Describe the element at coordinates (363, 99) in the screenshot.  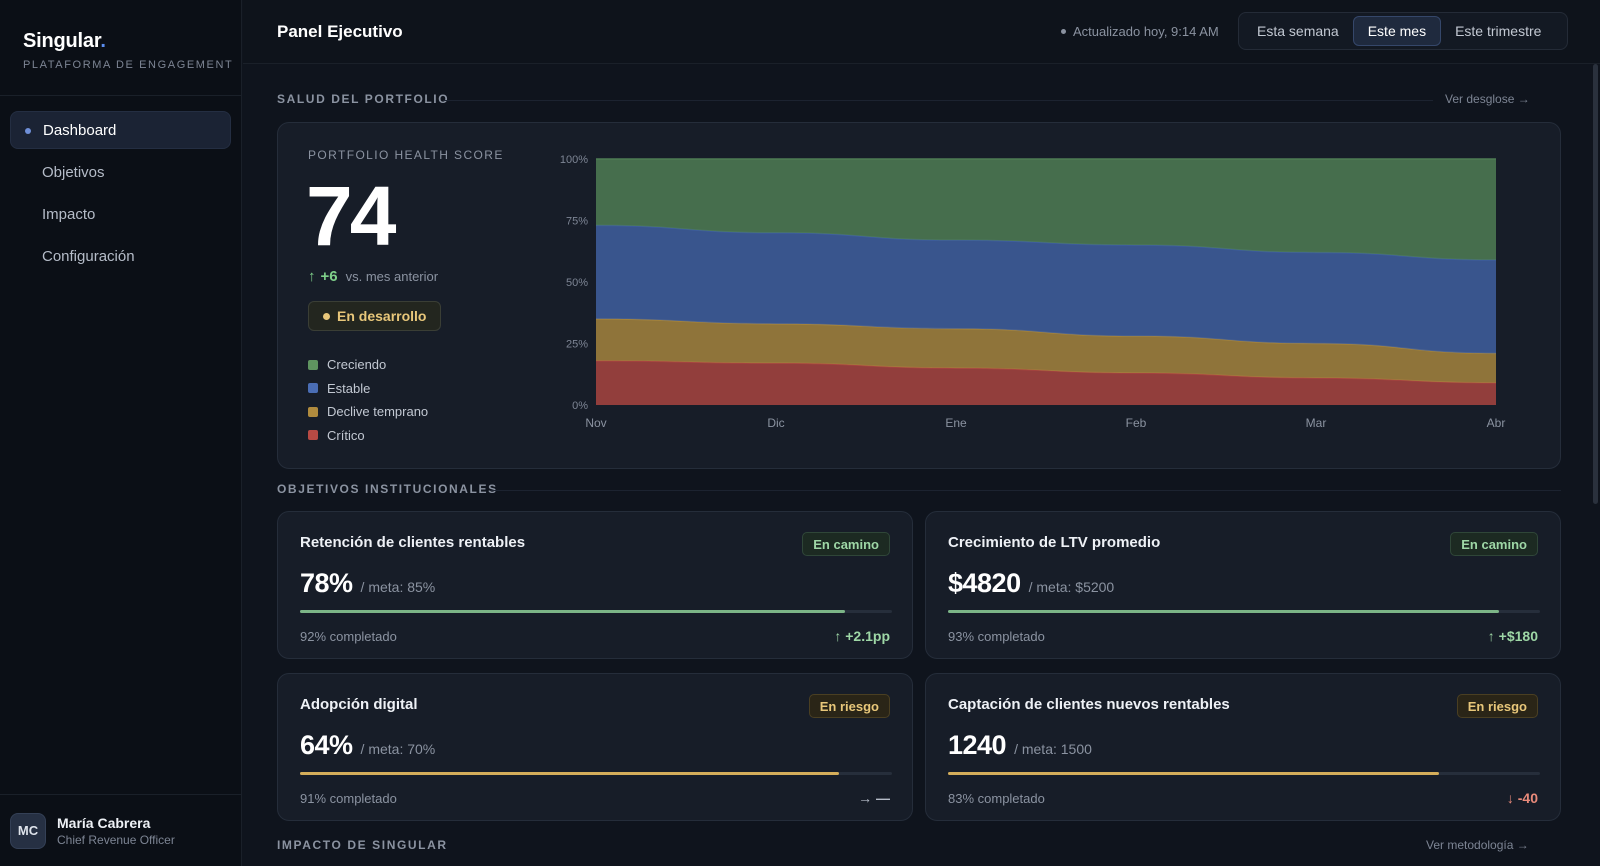
I see `section-title-portfolio: SALUD DEL PORTFOLIO` at that location.